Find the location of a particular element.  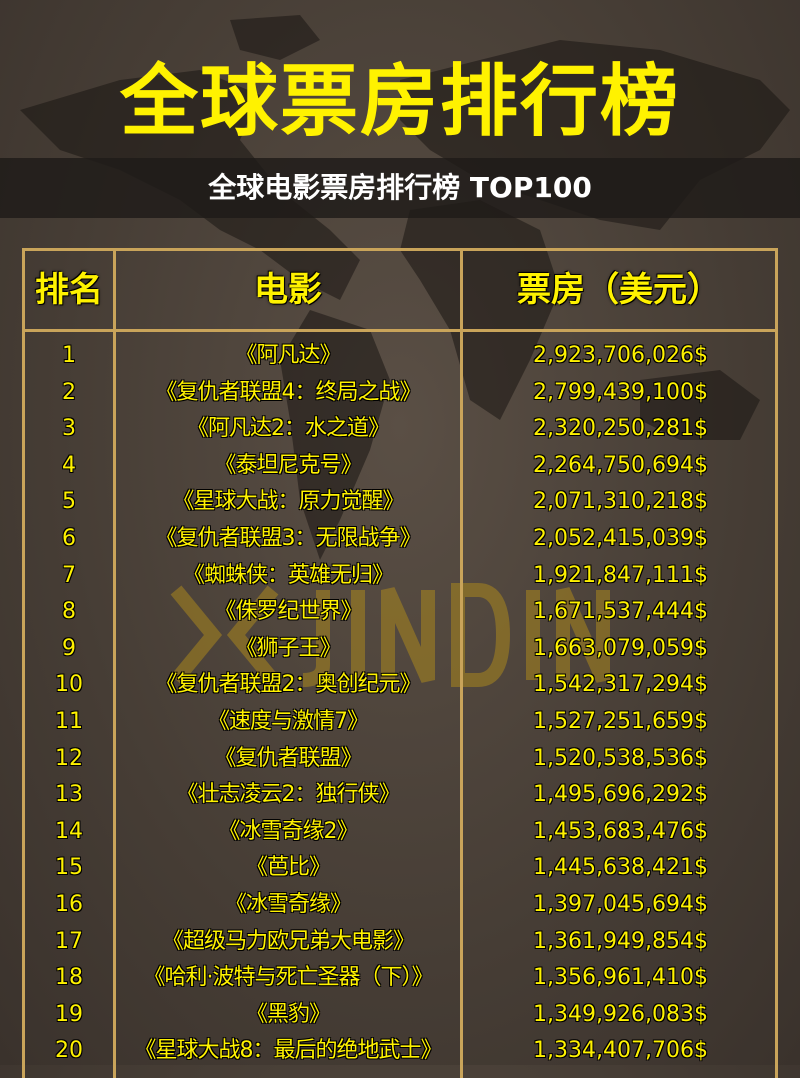

table-row: 7 《蜘蛛侠：英雄无归》 1,921,847,111$ is located at coordinates (400, 576).